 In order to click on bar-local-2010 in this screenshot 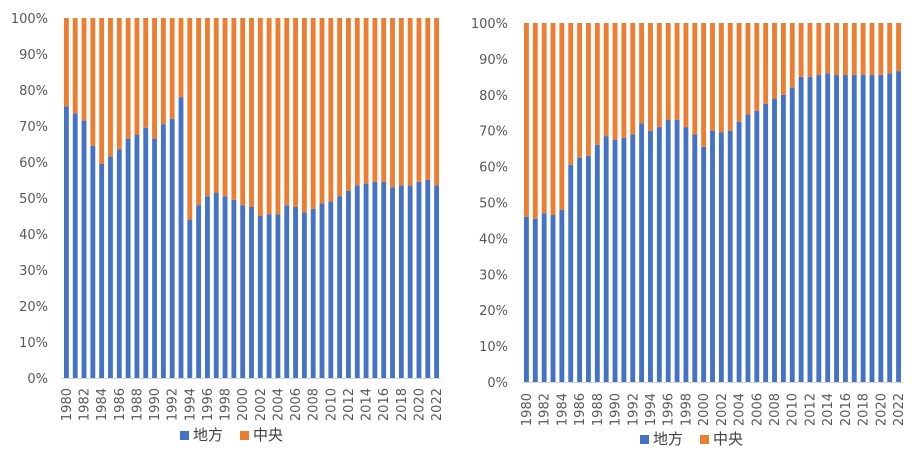, I will do `click(792, 235)`.